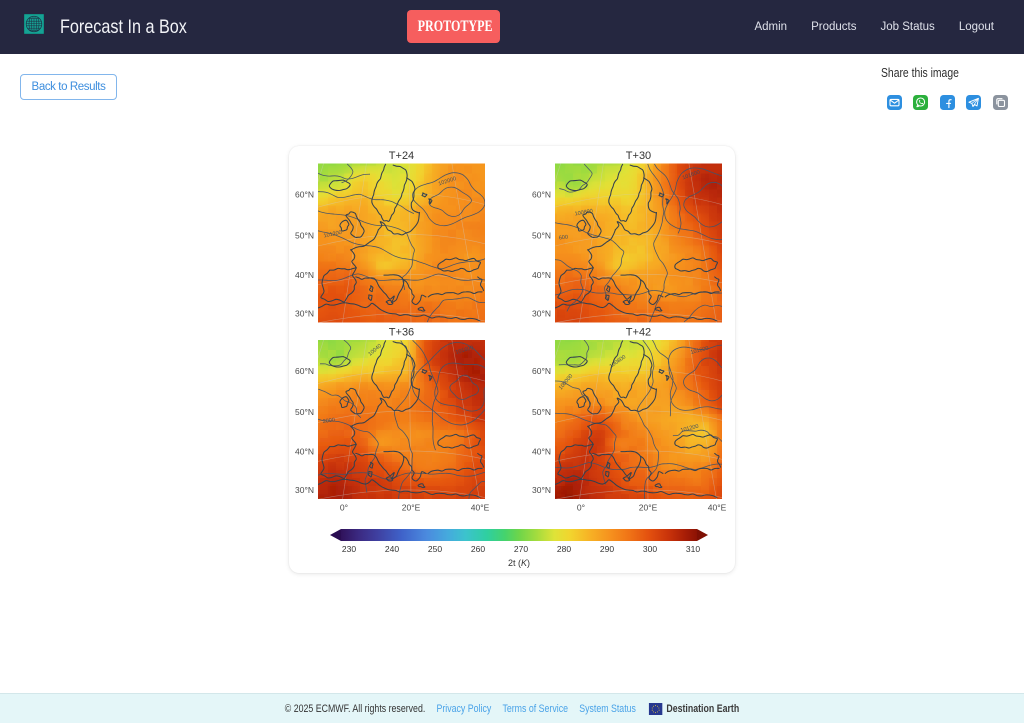  Describe the element at coordinates (478, 549) in the screenshot. I see `svg-text: 260` at that location.